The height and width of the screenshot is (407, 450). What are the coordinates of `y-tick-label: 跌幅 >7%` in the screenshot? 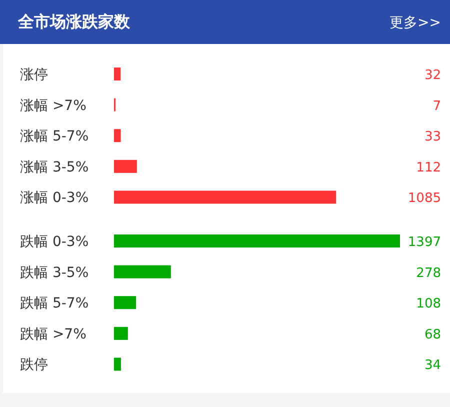 It's located at (53, 334).